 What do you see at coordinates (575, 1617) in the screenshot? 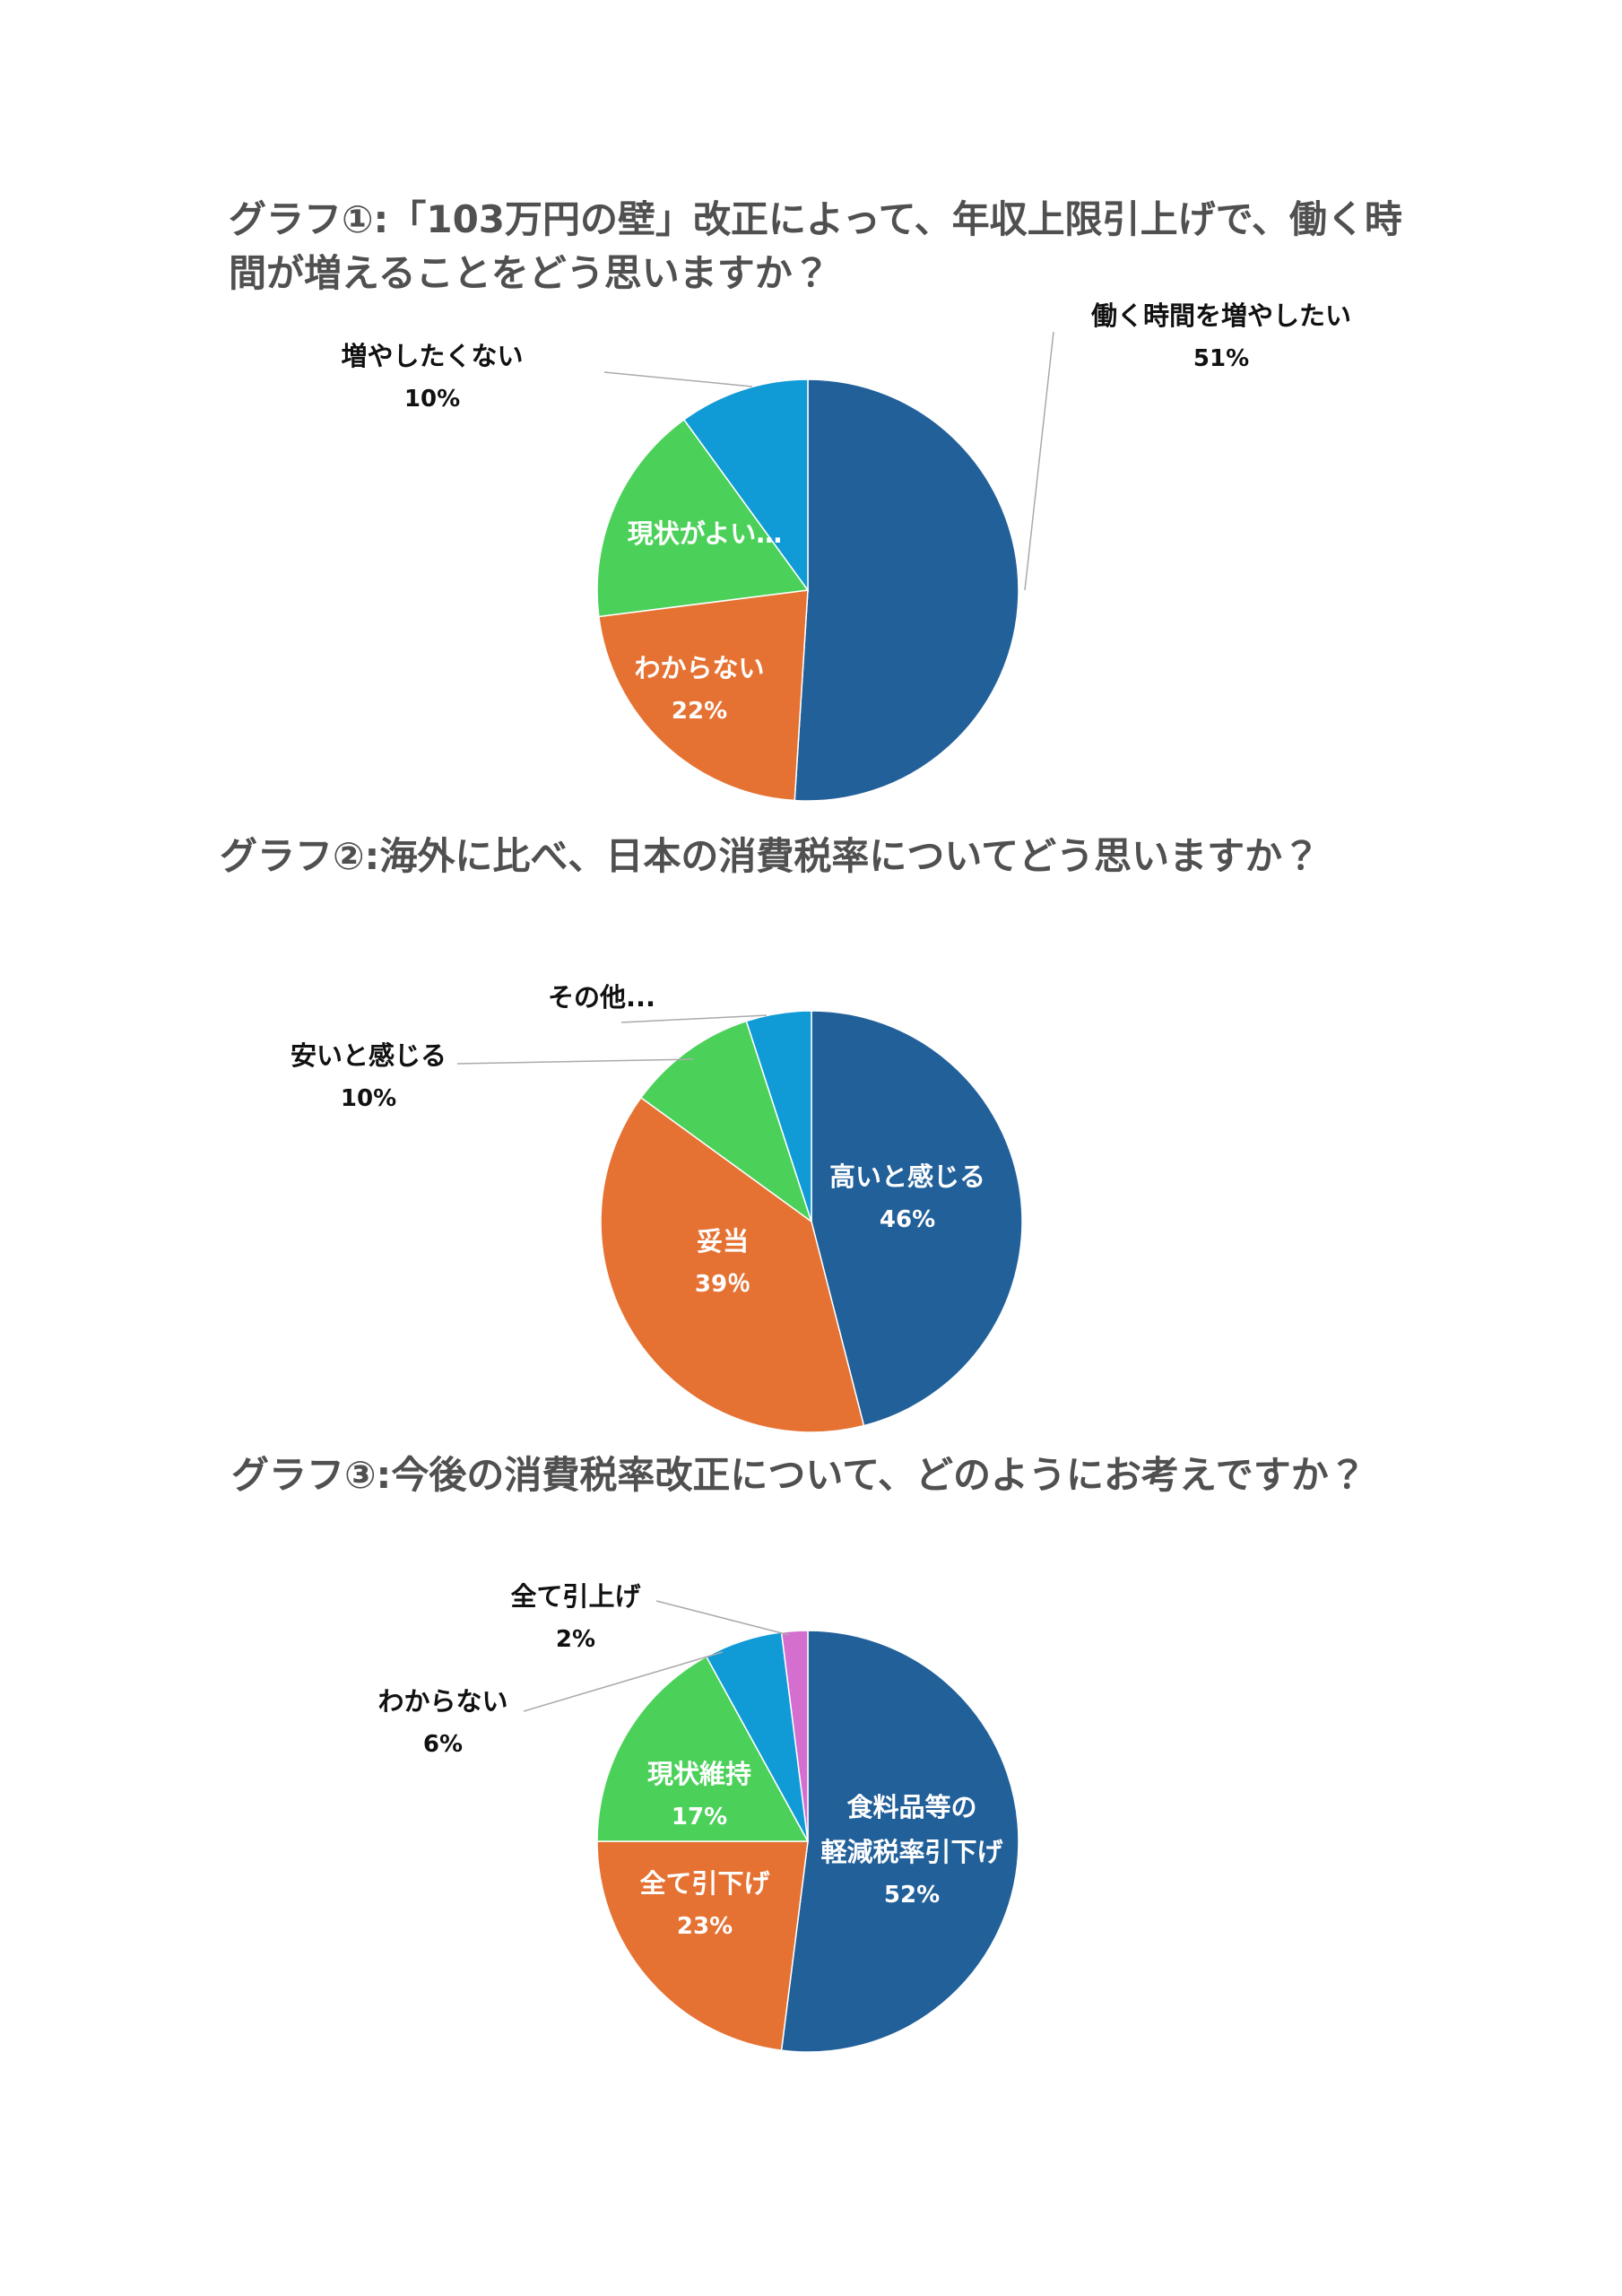
I see `data-label: 全て引上げ 2%` at bounding box center [575, 1617].